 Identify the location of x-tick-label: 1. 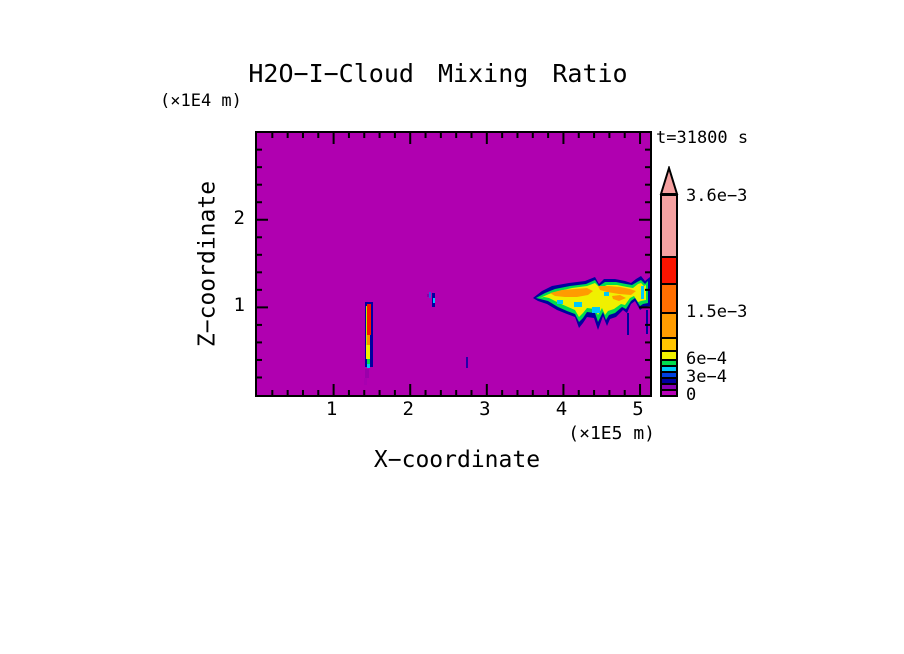
(331, 409).